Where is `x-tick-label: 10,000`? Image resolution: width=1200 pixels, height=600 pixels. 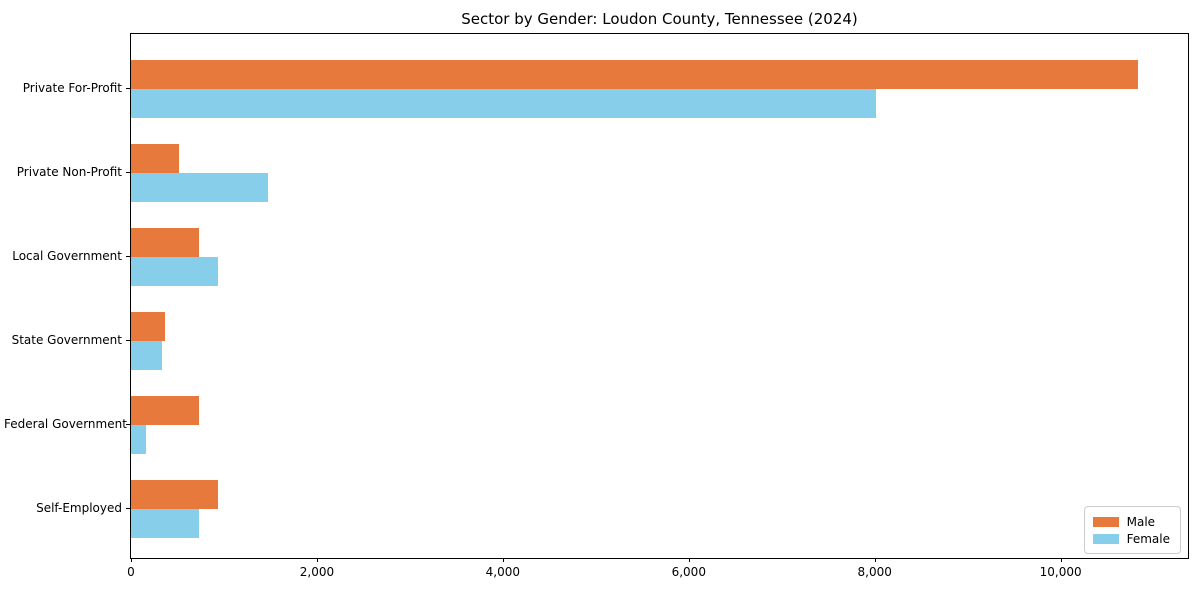
x-tick-label: 10,000 is located at coordinates (1060, 572).